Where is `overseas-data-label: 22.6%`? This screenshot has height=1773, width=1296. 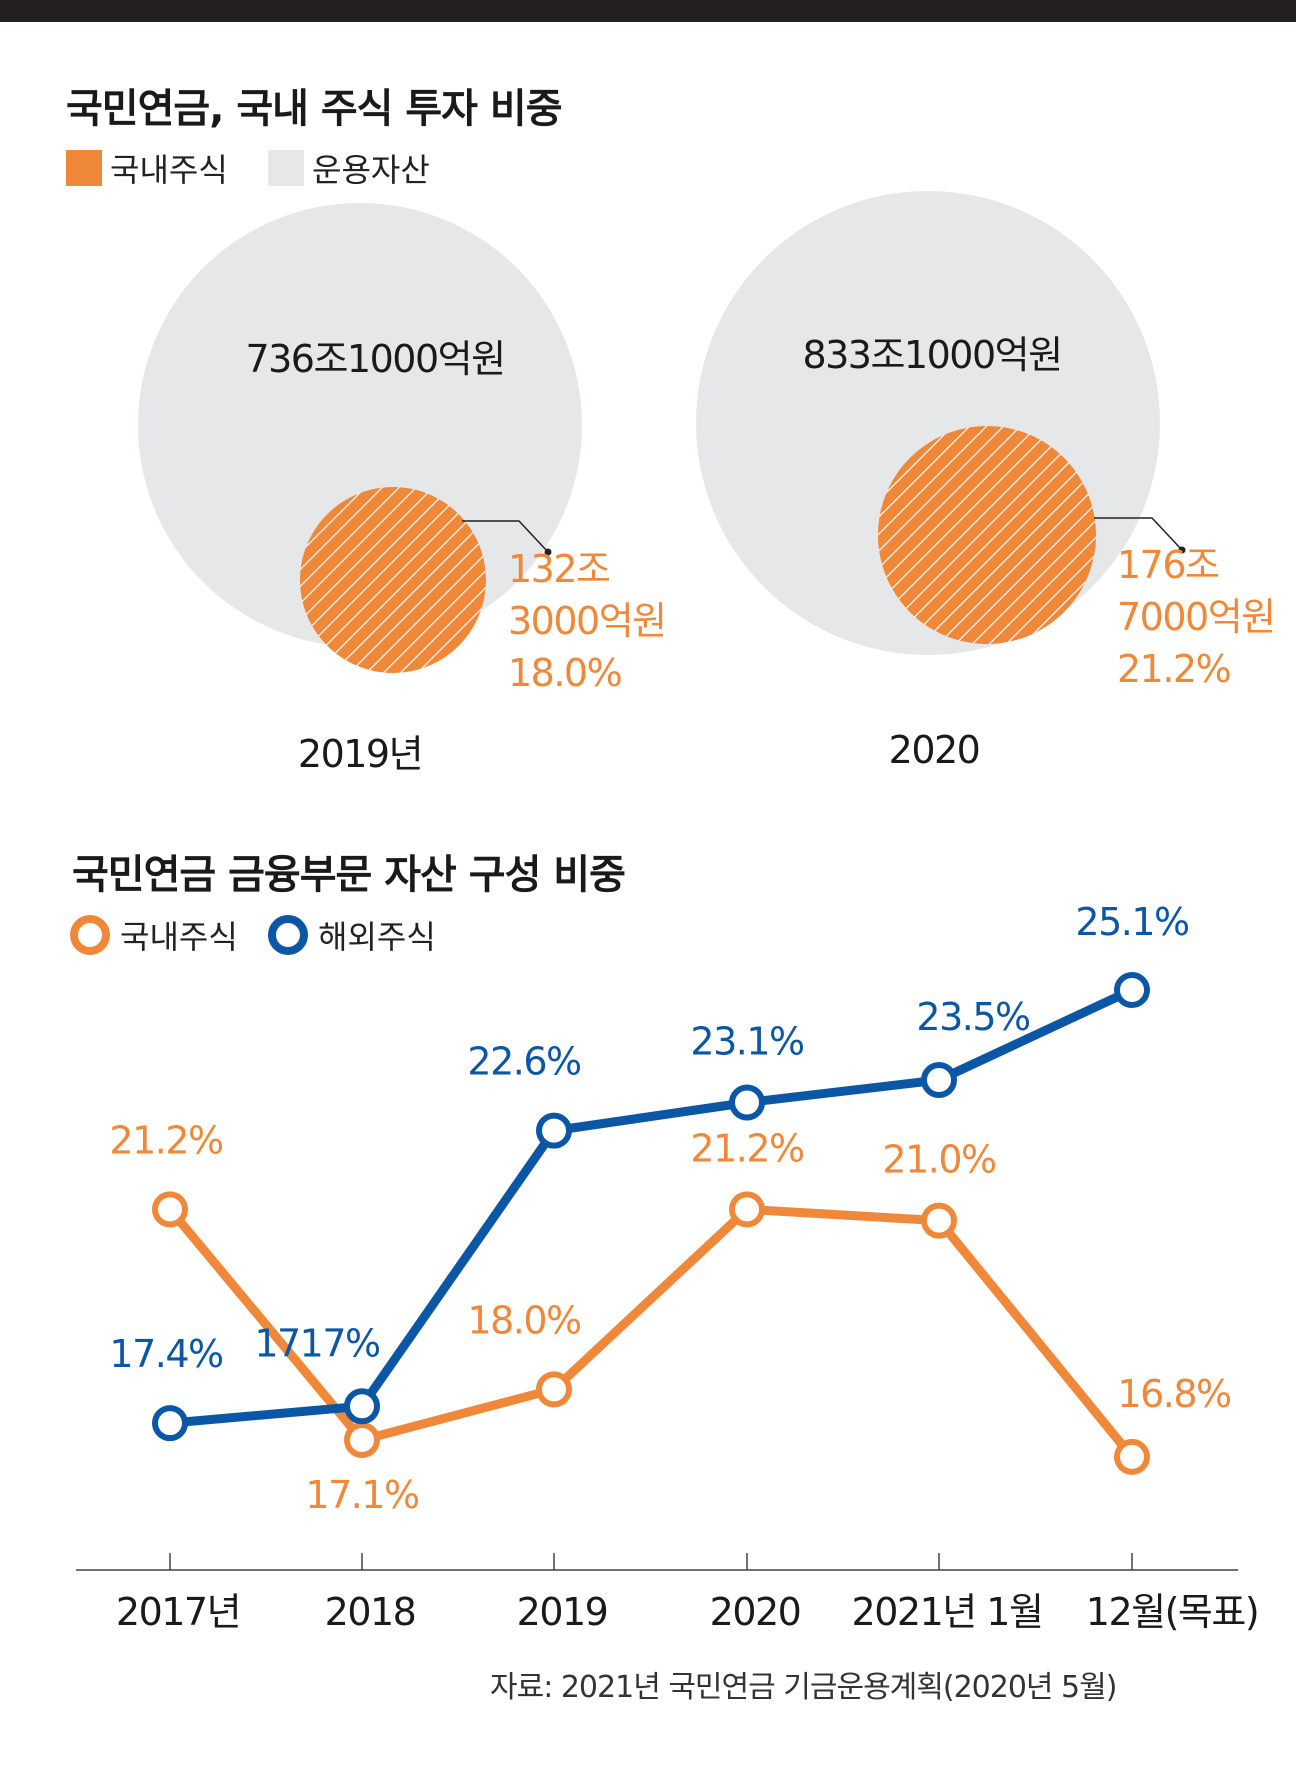
overseas-data-label: 22.6% is located at coordinates (524, 1062).